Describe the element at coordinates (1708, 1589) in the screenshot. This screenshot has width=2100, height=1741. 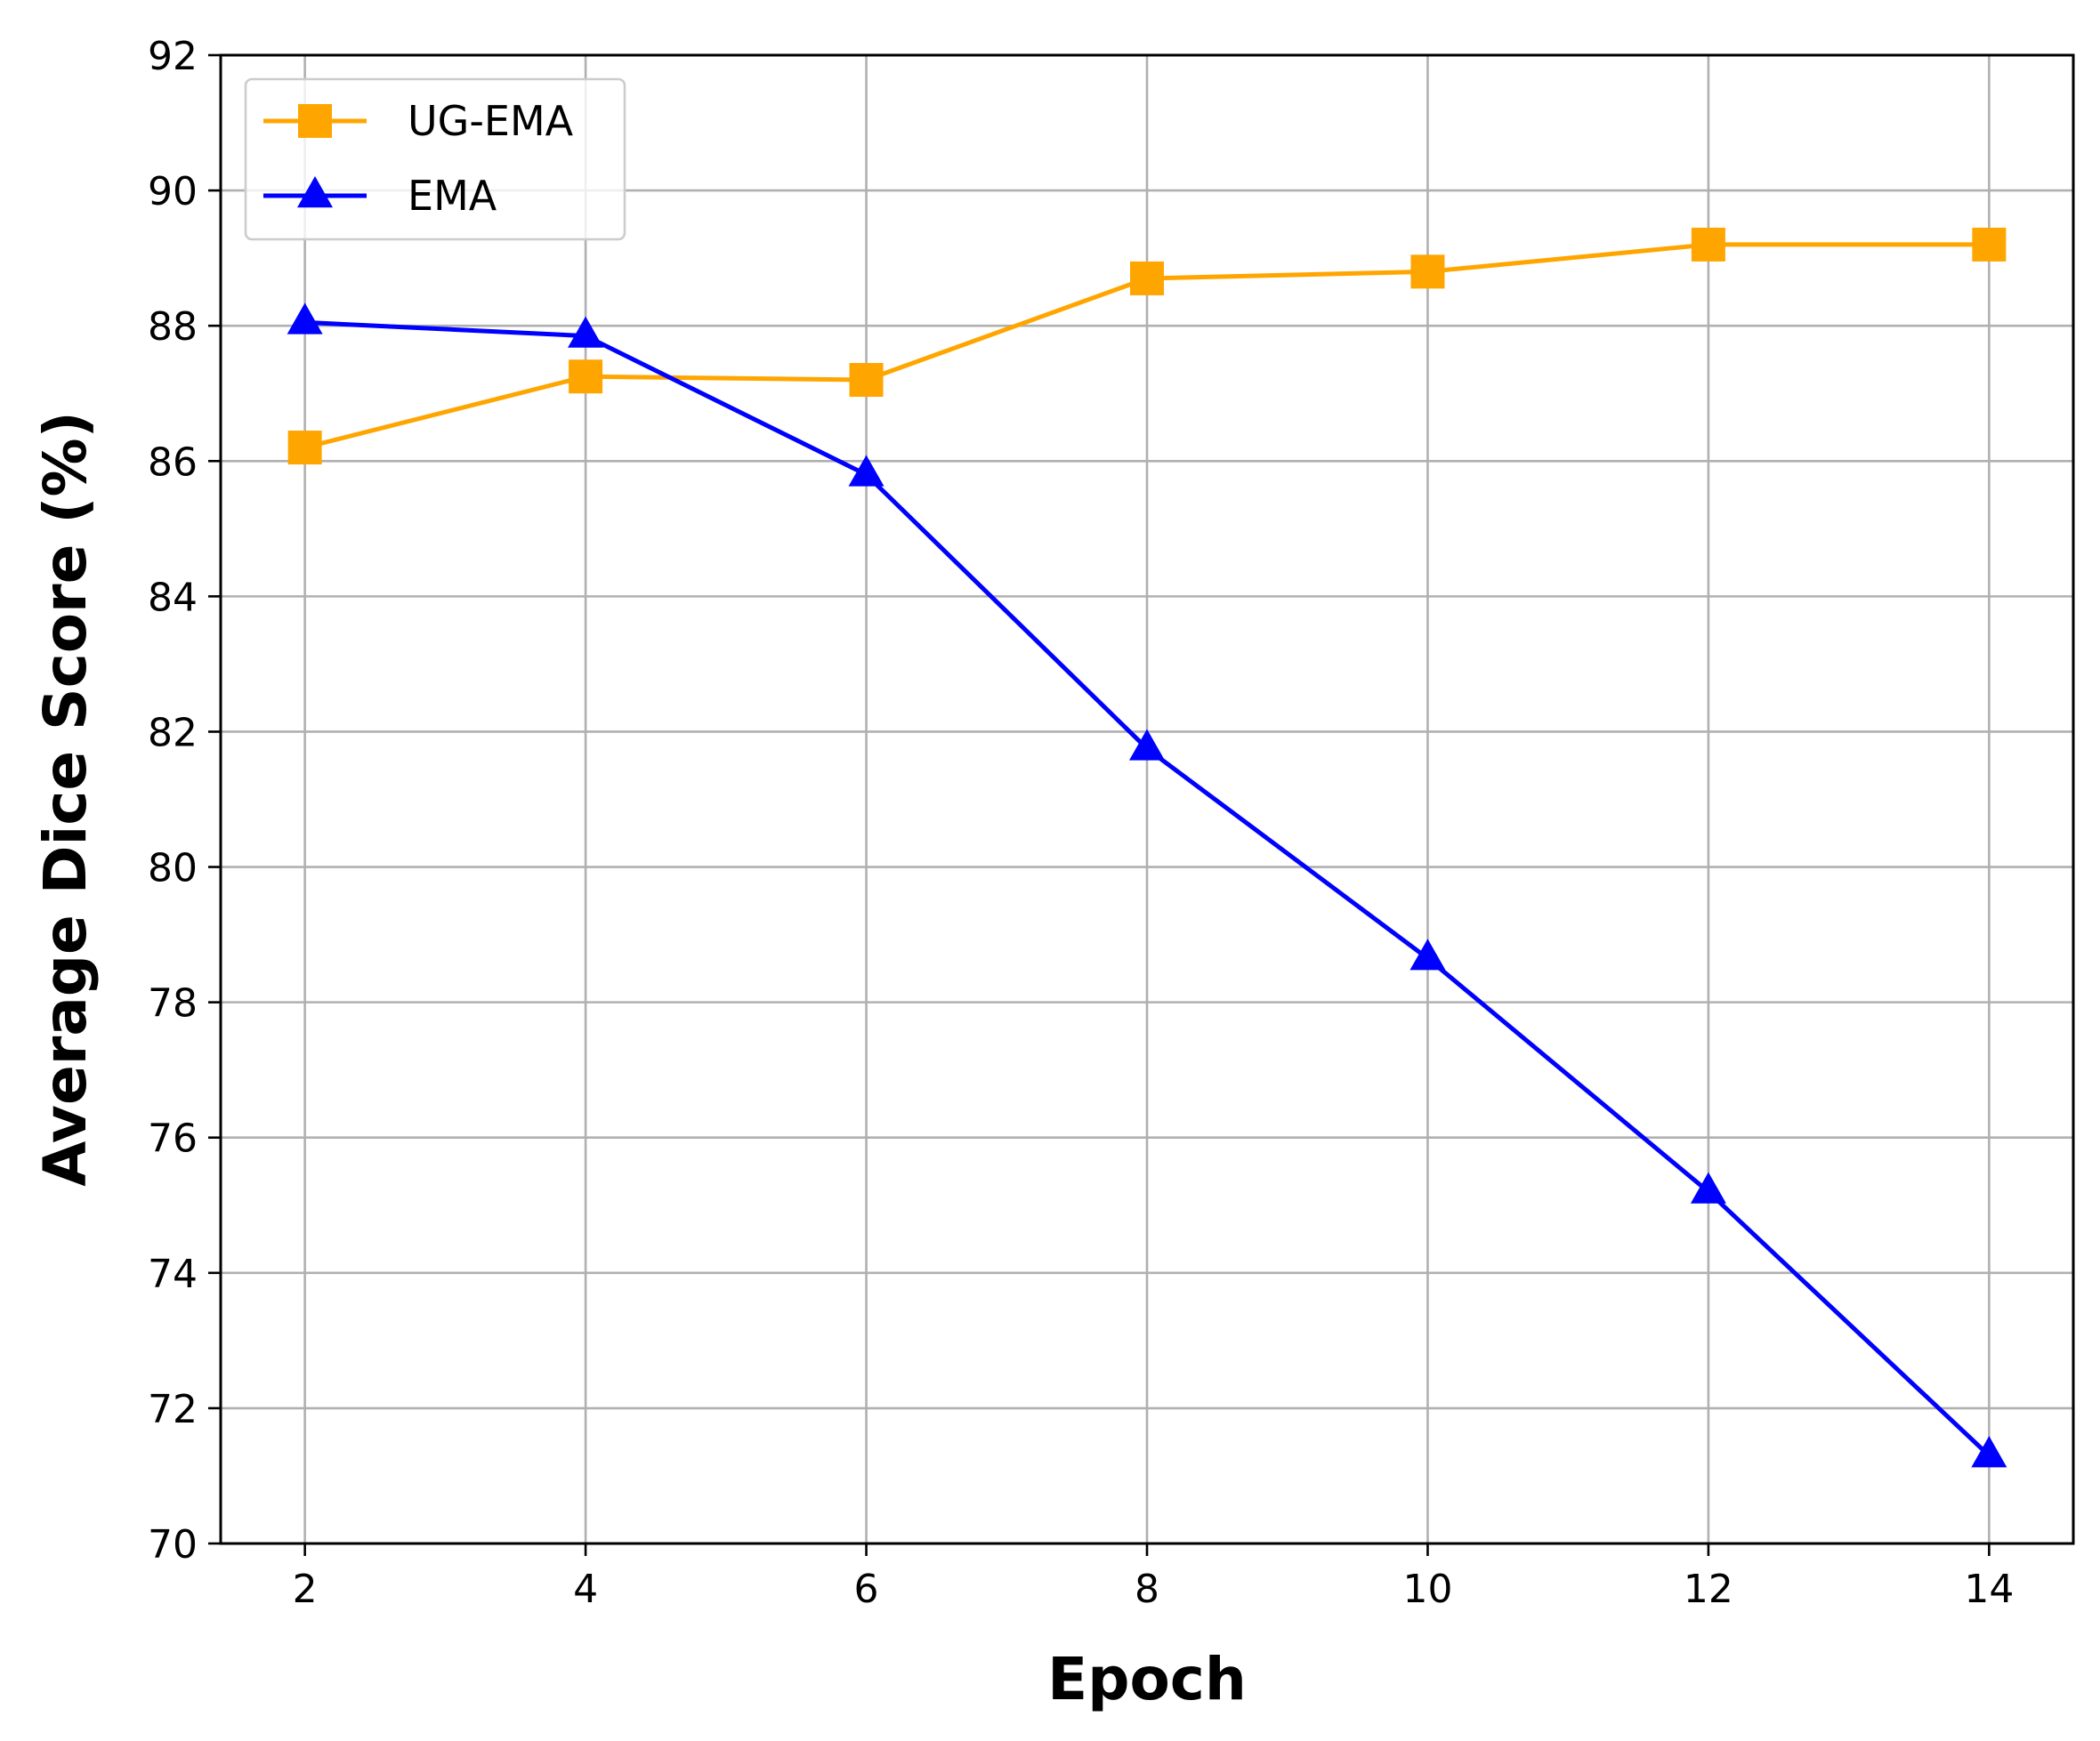
I see `x-tick-label: 12` at that location.